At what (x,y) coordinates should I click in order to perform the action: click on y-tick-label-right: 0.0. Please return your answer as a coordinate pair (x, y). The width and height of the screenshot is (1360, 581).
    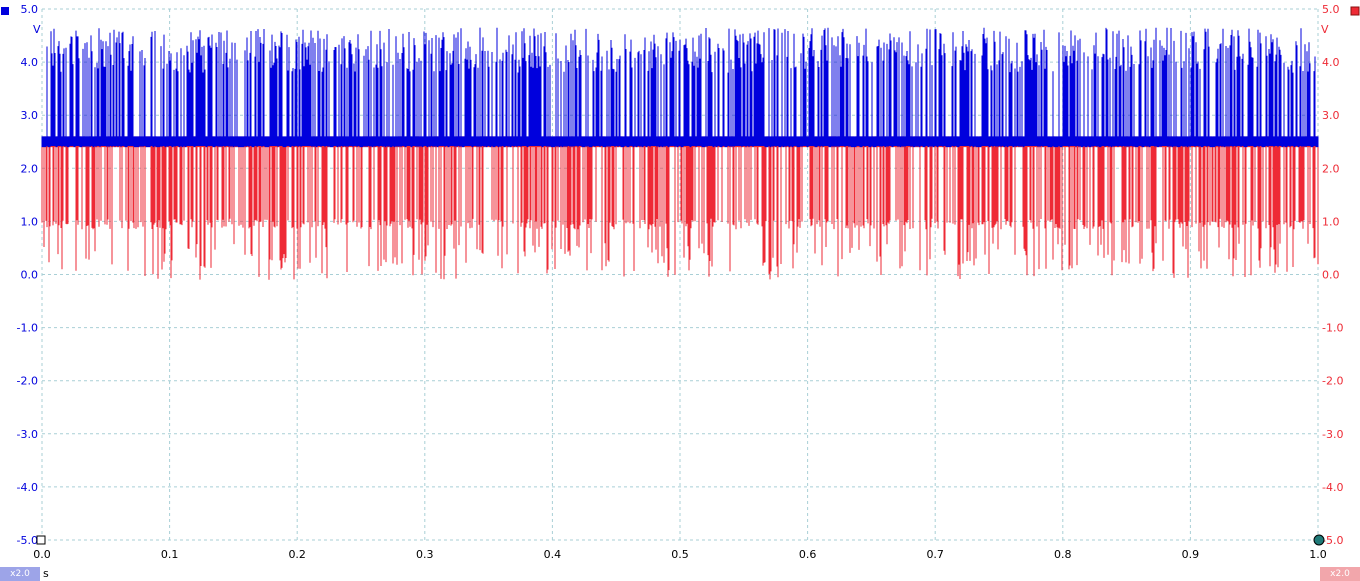
    Looking at the image, I should click on (1331, 275).